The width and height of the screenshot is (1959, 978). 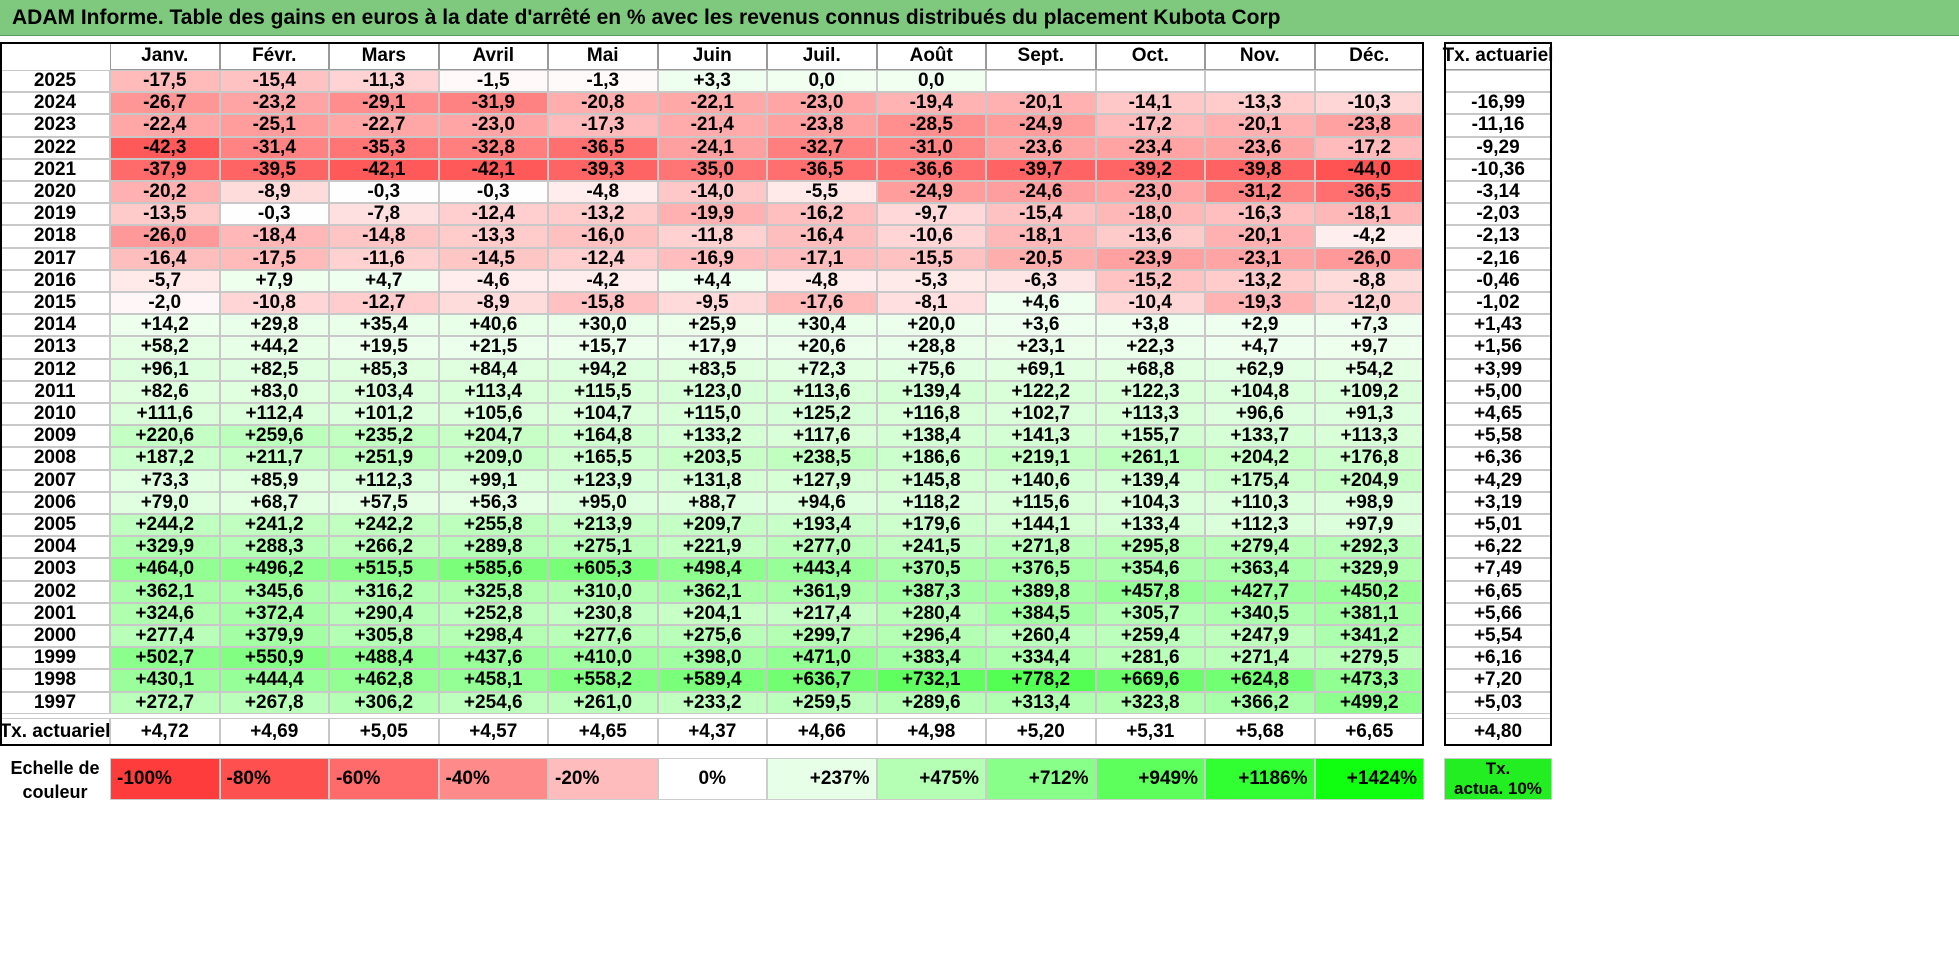 I want to click on table-cell: -23,4, so click(x=1150, y=147).